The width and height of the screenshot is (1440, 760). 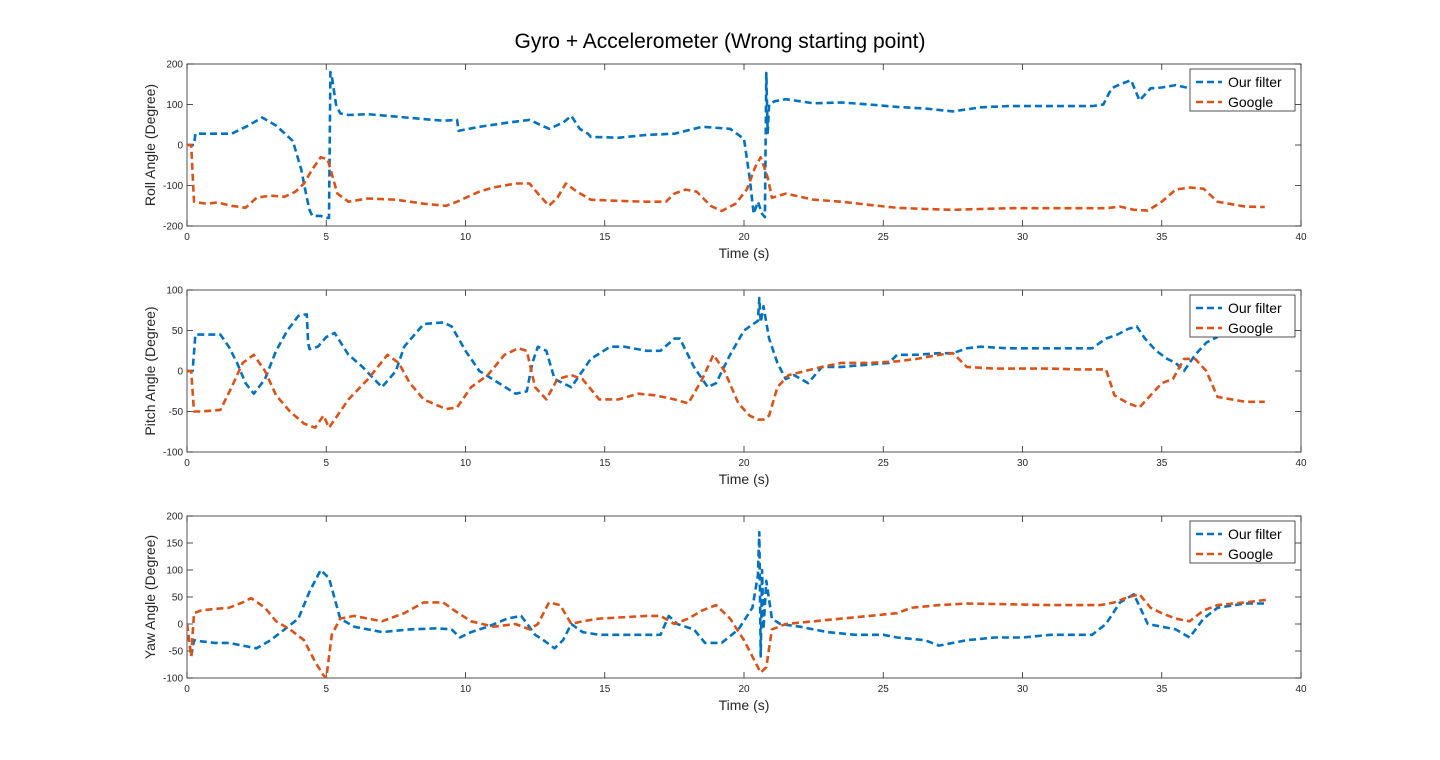 What do you see at coordinates (150, 597) in the screenshot?
I see `y-axis-label: Yaw Angle (Degree)` at bounding box center [150, 597].